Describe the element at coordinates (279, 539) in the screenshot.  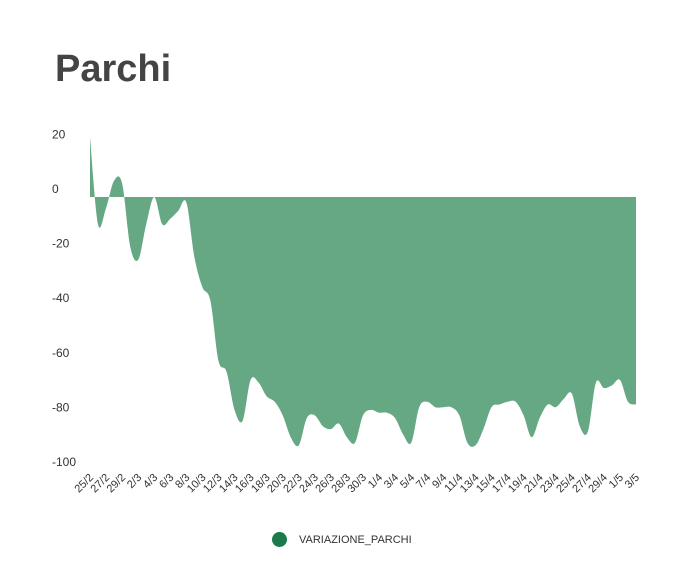
I see `legend-marker` at that location.